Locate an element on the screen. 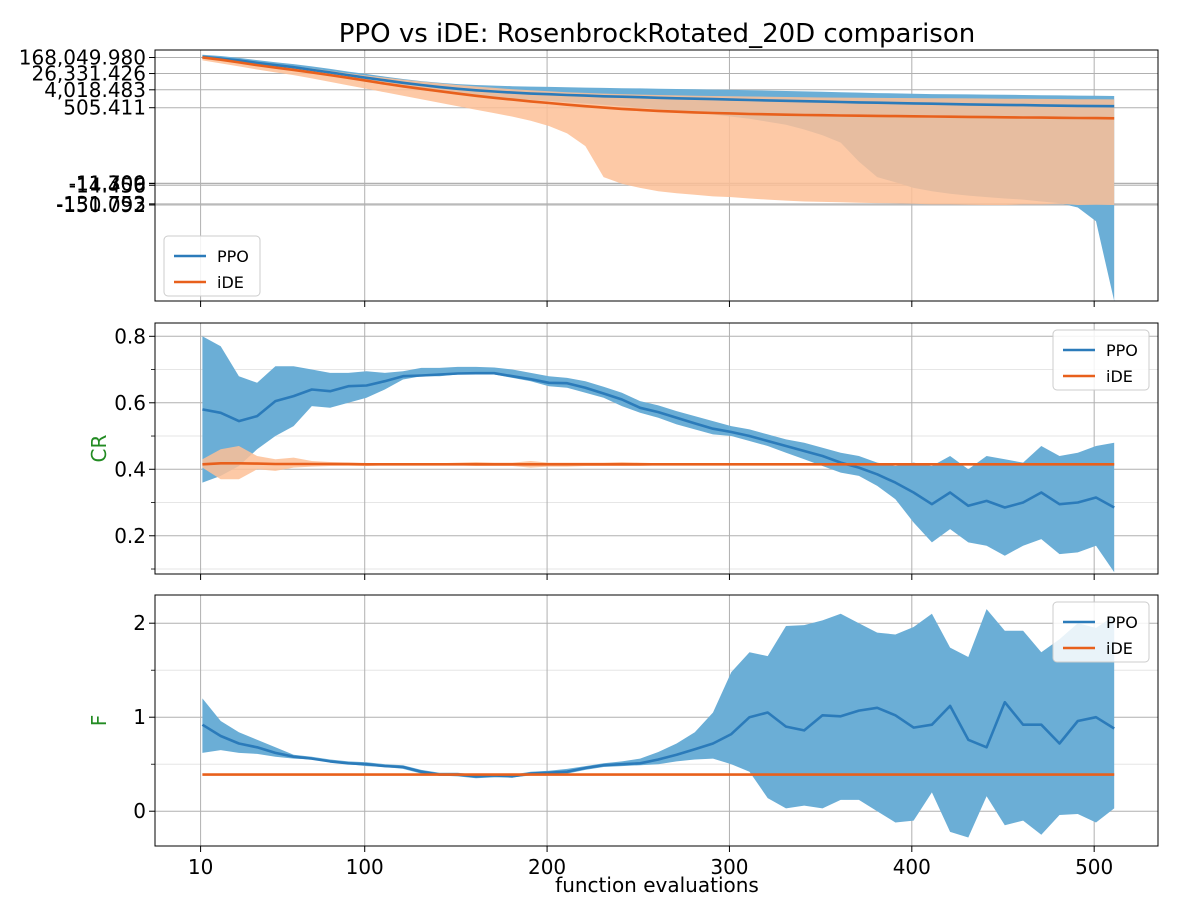 The image size is (1200, 904). x-axis-label: function evaluations is located at coordinates (657, 885).